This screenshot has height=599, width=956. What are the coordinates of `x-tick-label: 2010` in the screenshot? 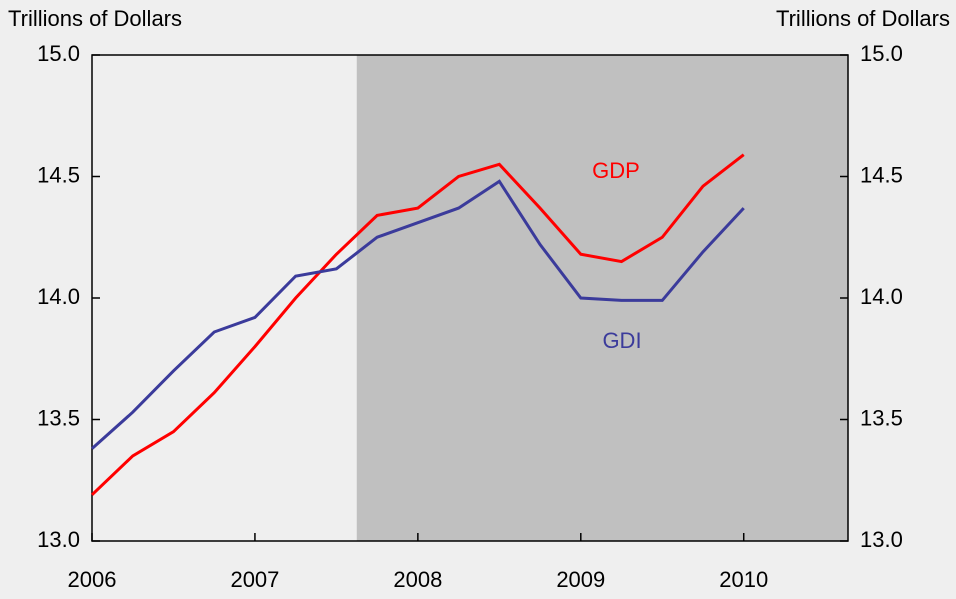 It's located at (743, 579).